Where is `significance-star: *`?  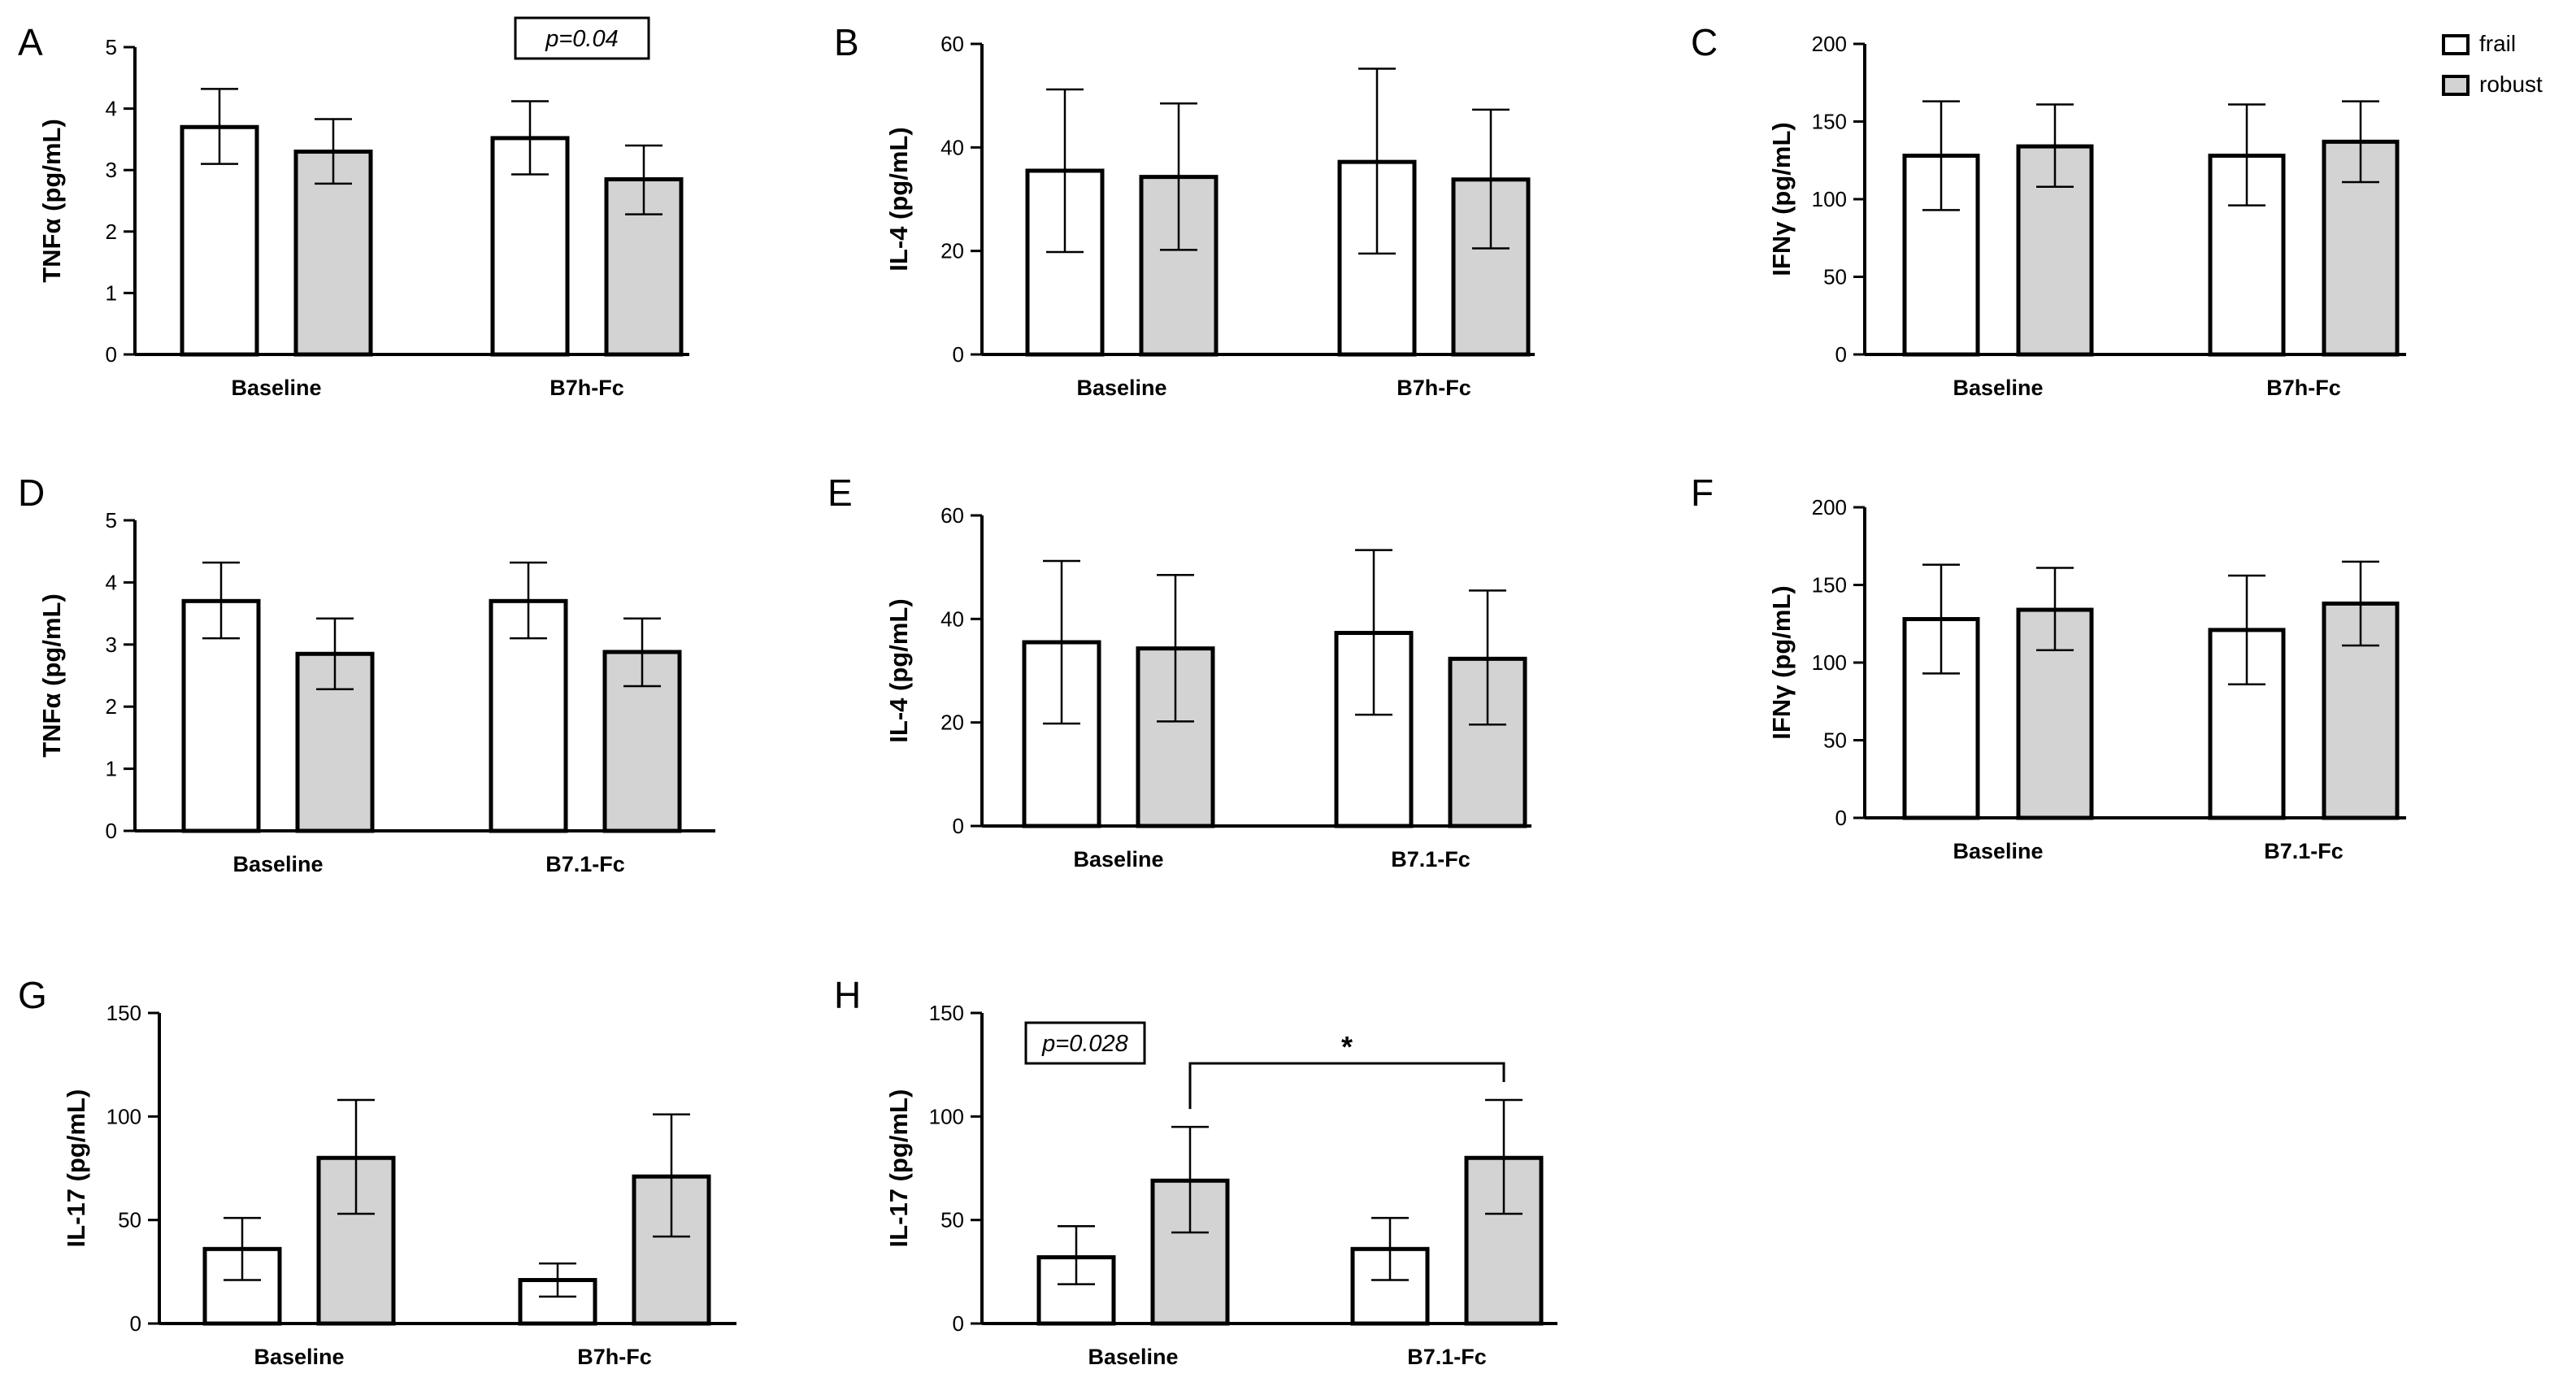
significance-star: * is located at coordinates (1347, 1046).